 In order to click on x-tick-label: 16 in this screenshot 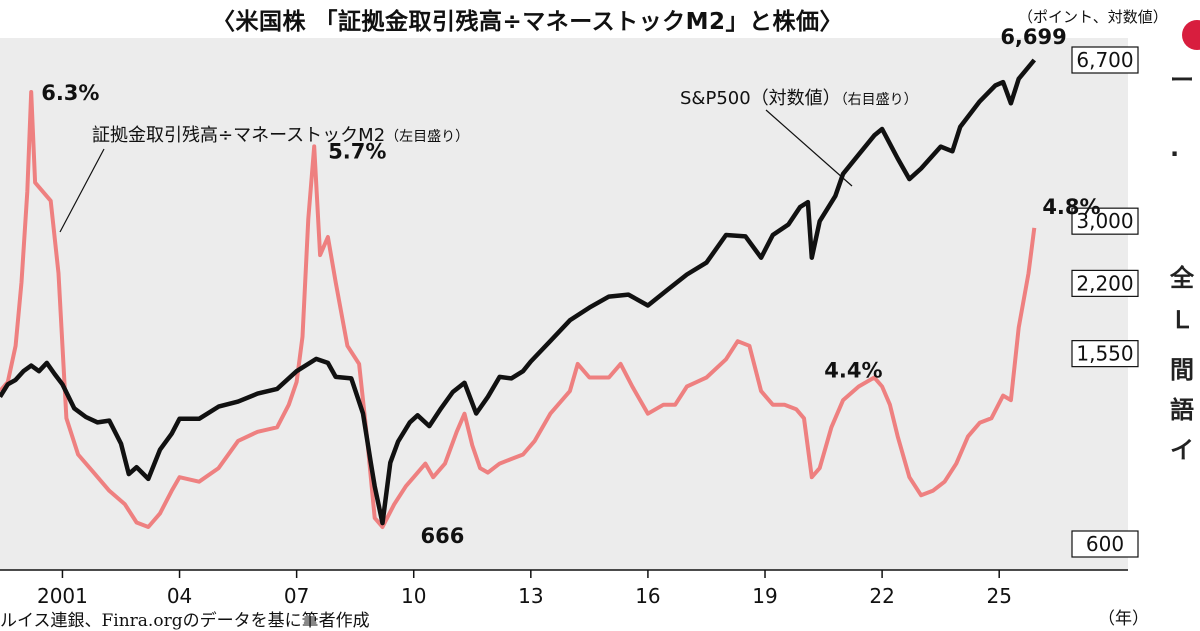, I will do `click(647, 596)`.